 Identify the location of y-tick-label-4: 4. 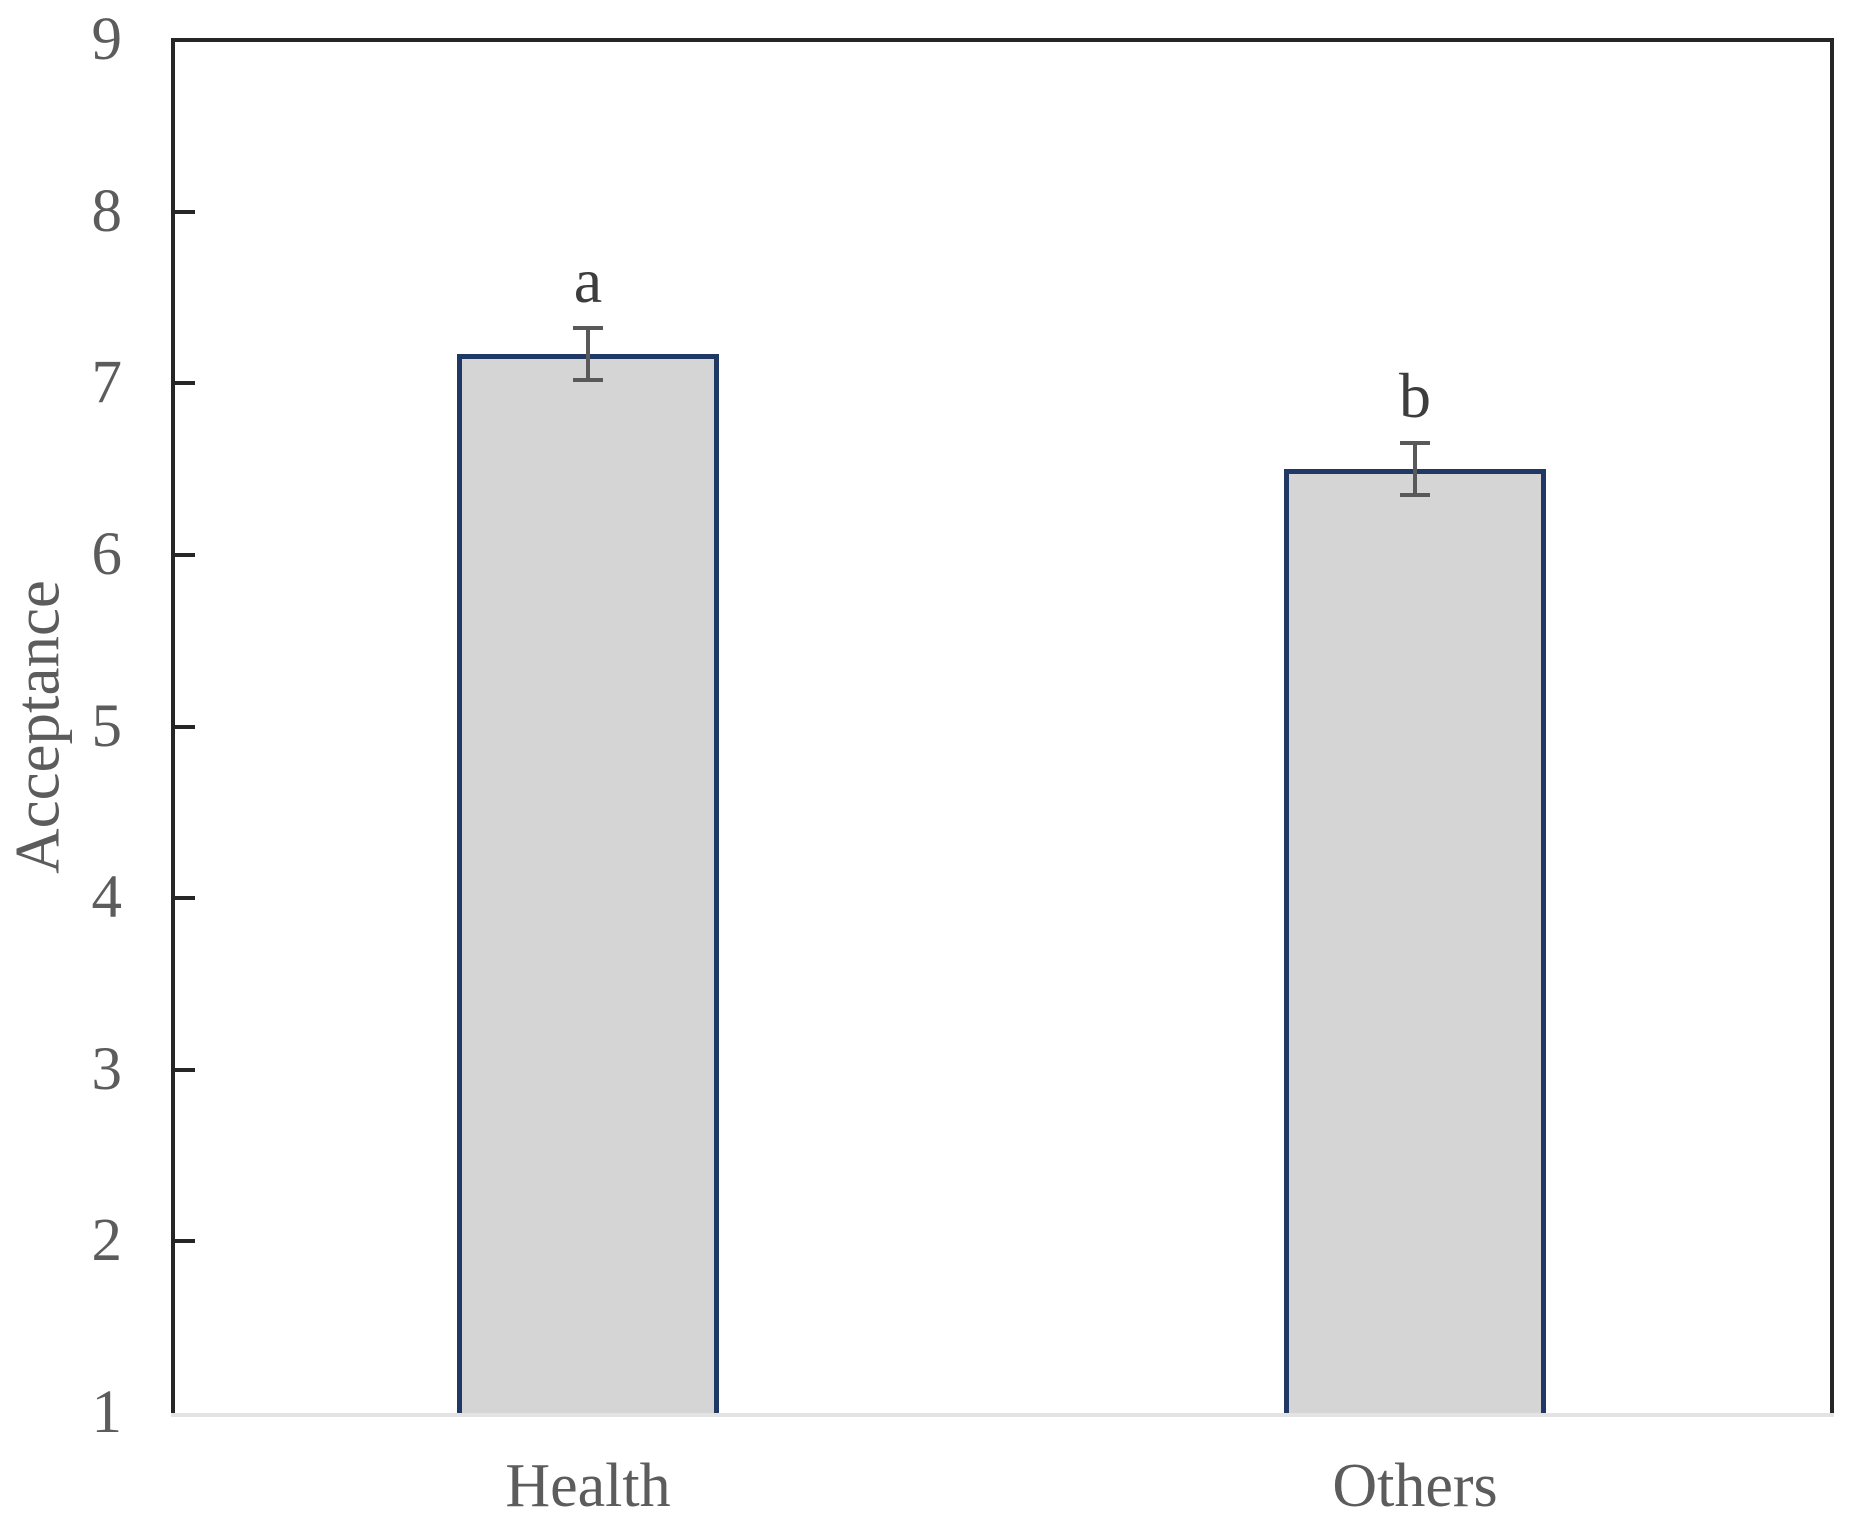
(107, 898).